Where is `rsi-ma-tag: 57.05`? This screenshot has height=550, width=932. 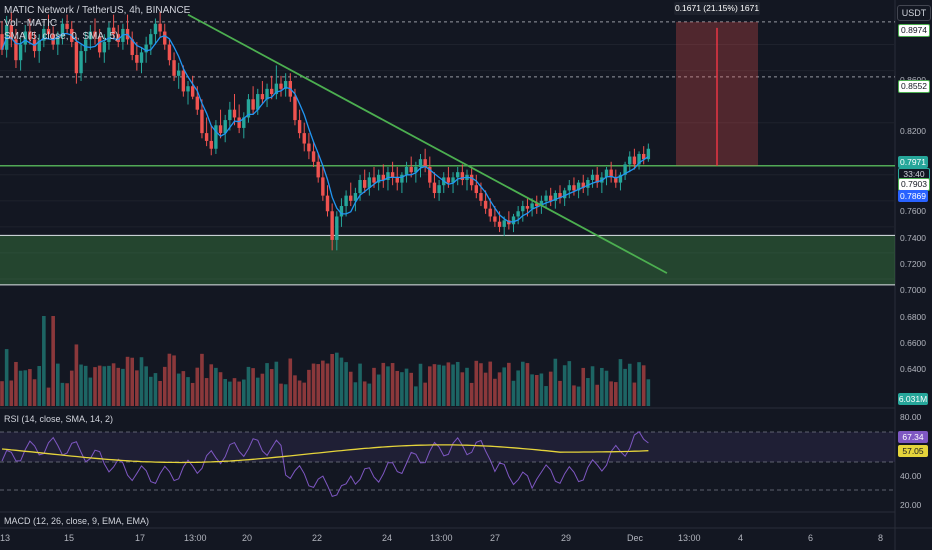 rsi-ma-tag: 57.05 is located at coordinates (913, 451).